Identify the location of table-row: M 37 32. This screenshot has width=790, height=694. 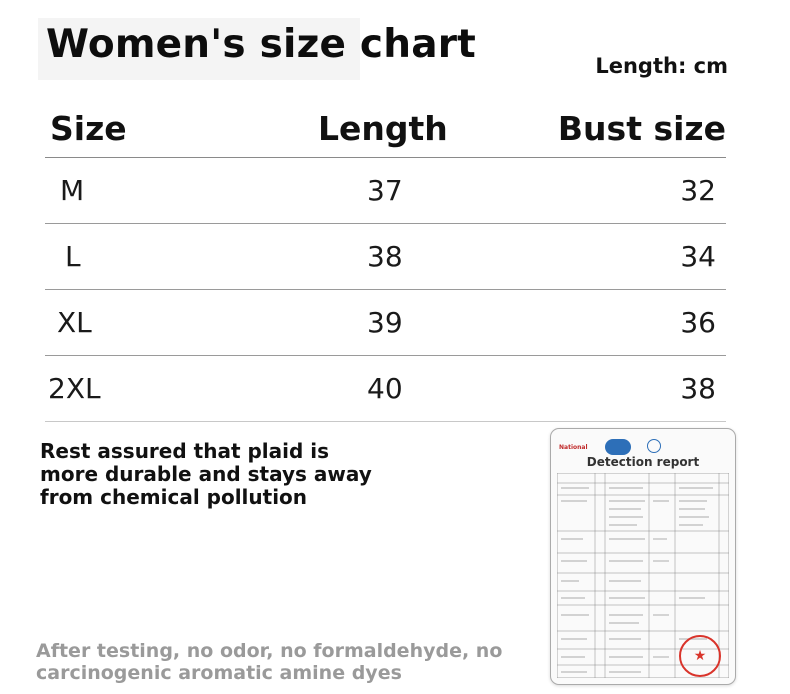
(385, 191).